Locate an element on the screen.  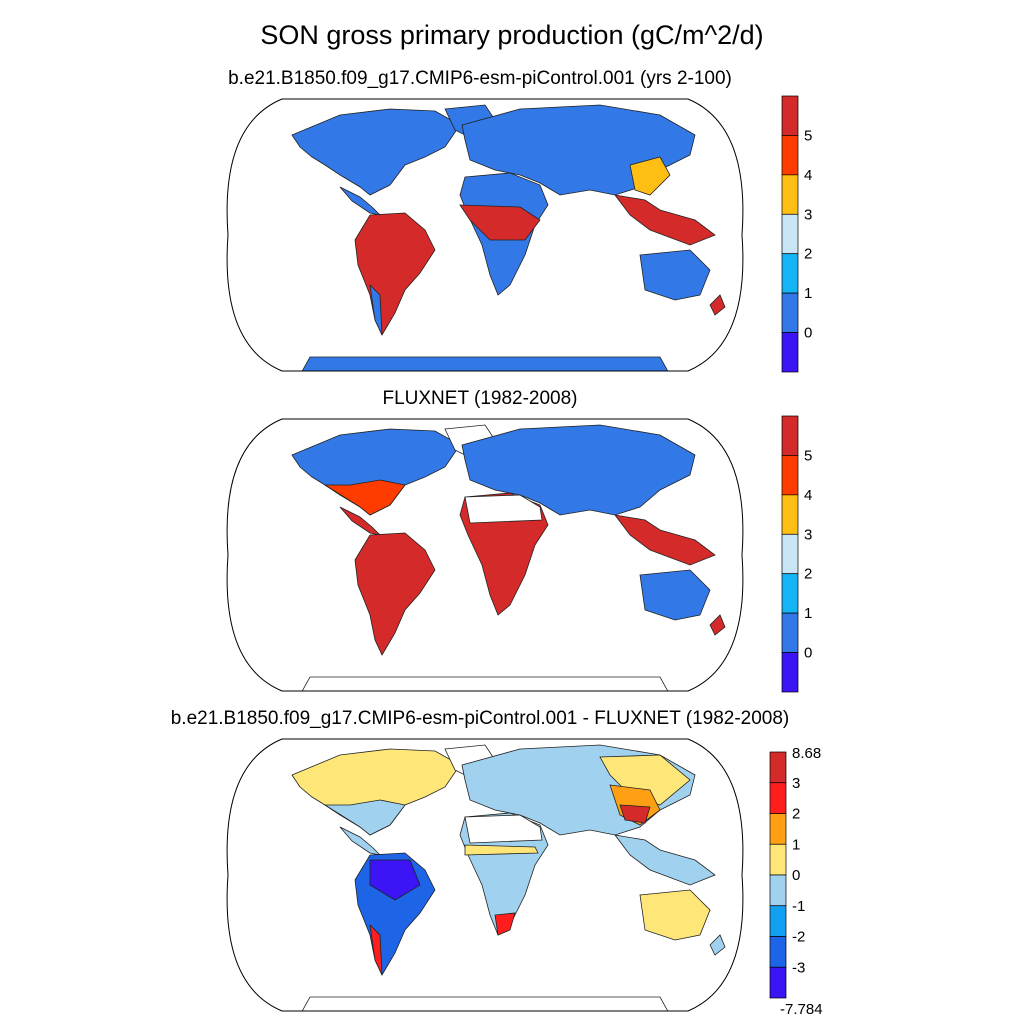
panel-2-map is located at coordinates (485, 555).